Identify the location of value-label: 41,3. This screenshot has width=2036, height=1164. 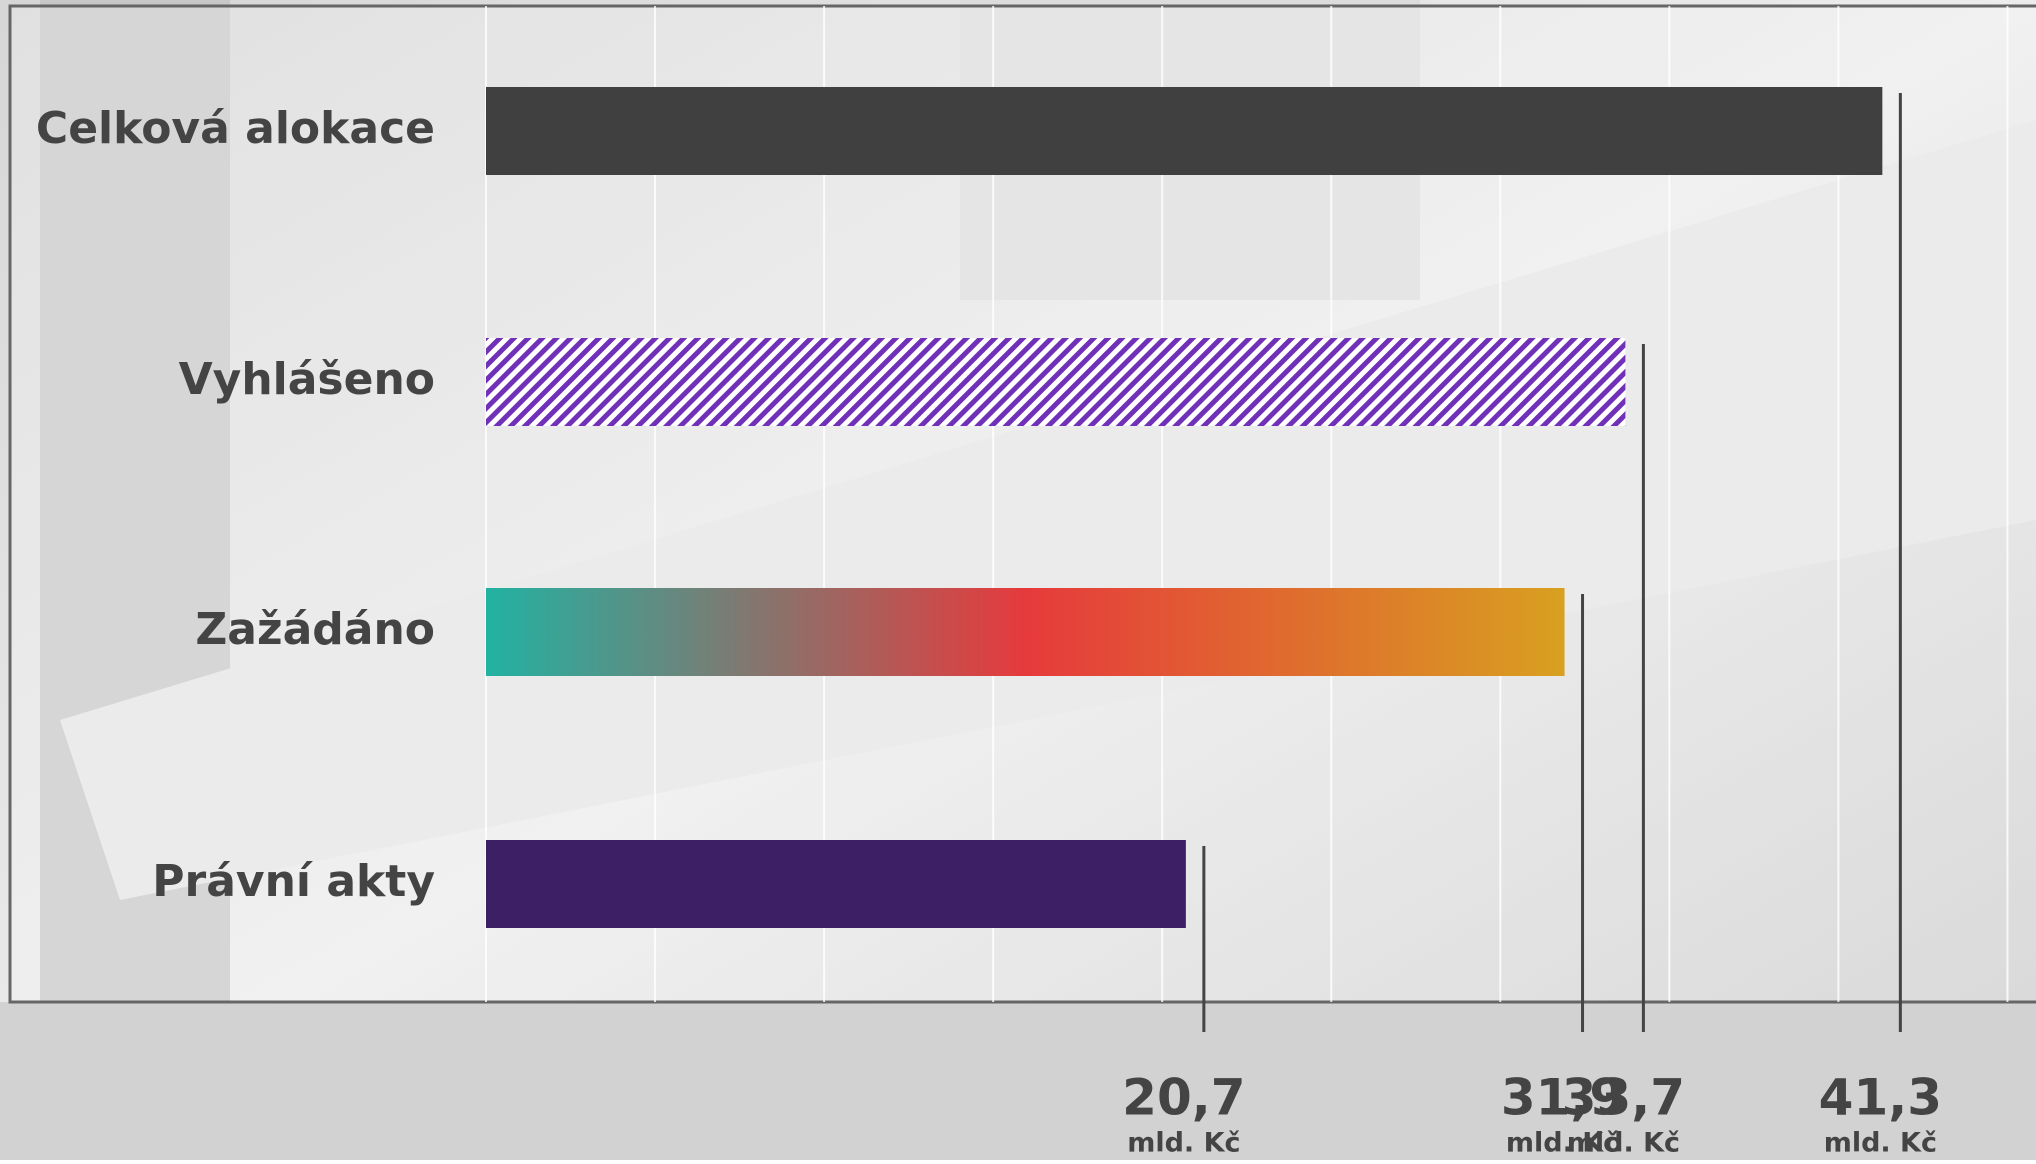
(1880, 1098).